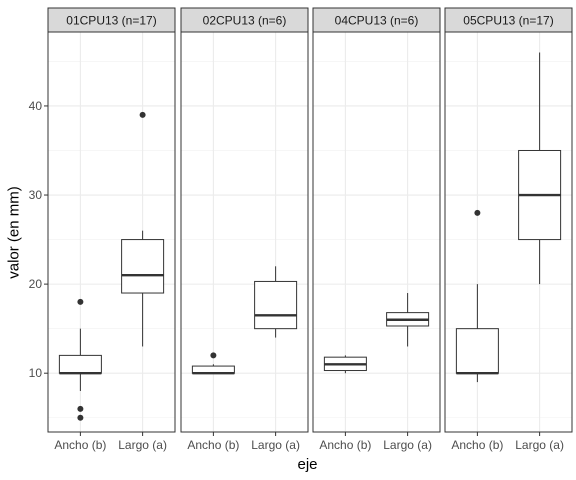 The width and height of the screenshot is (576, 480). Describe the element at coordinates (36, 106) in the screenshot. I see `y-tick-label: 40` at that location.